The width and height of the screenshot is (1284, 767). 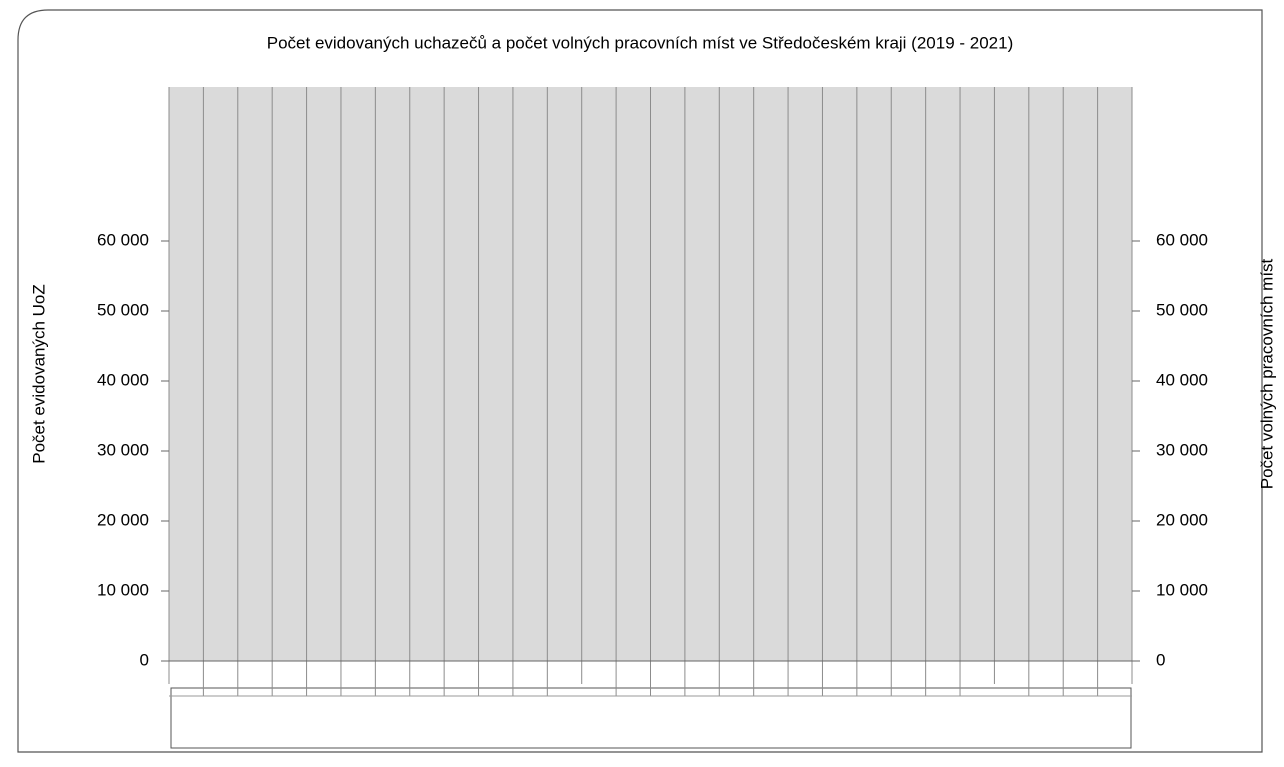 What do you see at coordinates (123, 239) in the screenshot?
I see `y-tick-label: 60 000` at bounding box center [123, 239].